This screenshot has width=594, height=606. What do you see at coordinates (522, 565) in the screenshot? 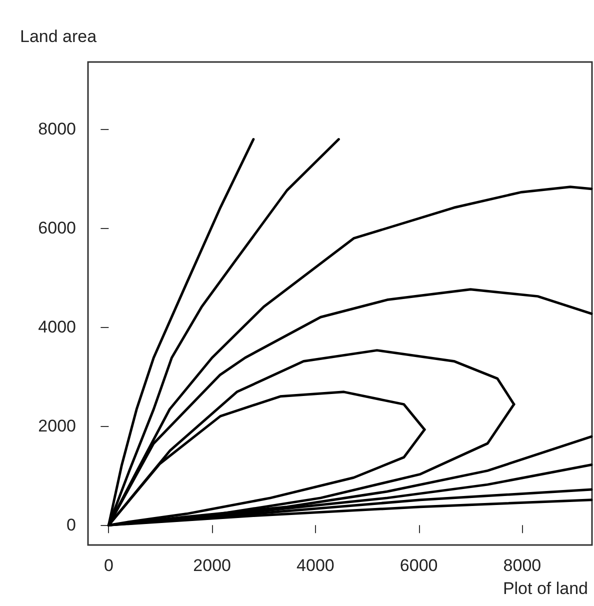
I see `x-tick-label: 8000` at bounding box center [522, 565].